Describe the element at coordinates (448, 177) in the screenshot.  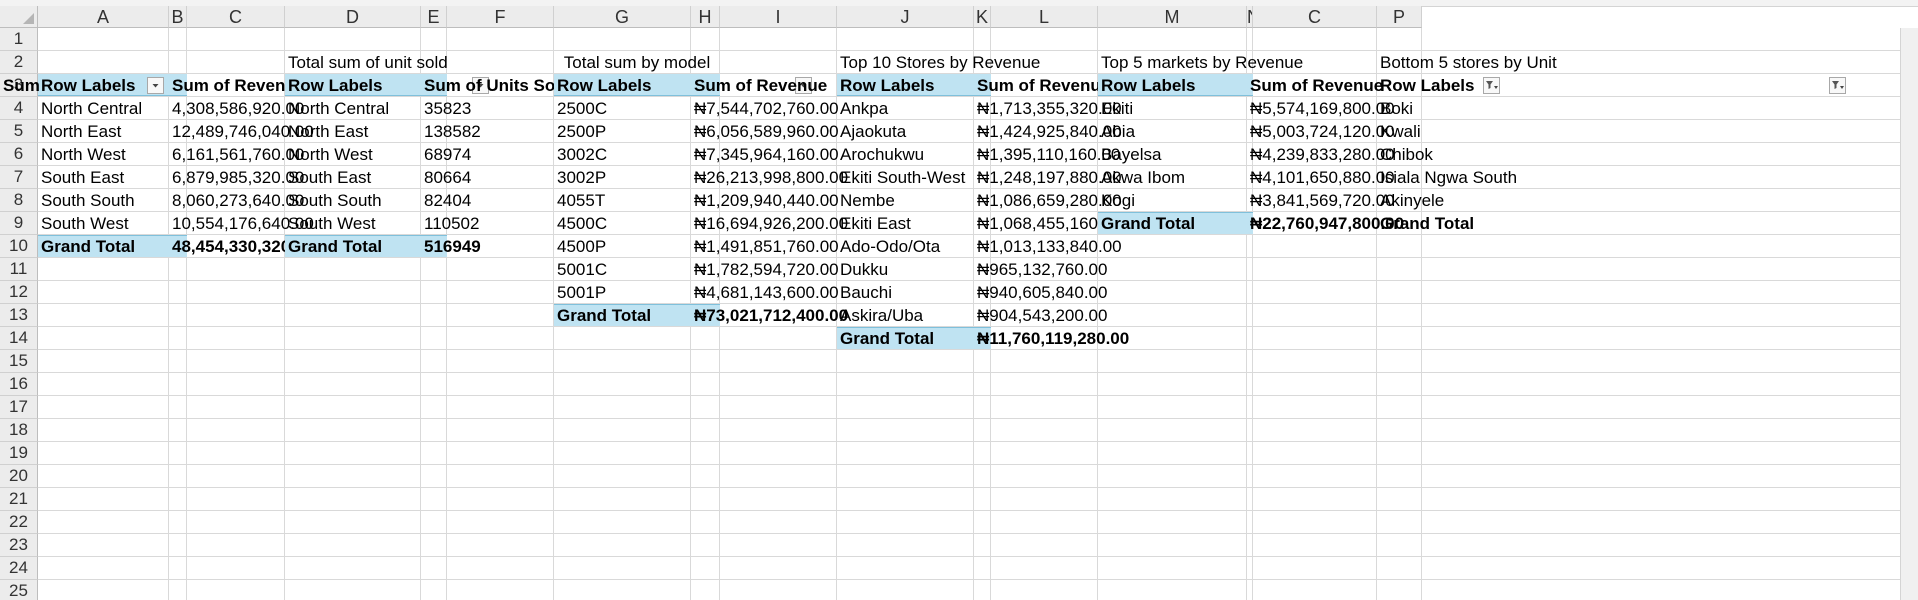
I see `value-cell: 80664` at that location.